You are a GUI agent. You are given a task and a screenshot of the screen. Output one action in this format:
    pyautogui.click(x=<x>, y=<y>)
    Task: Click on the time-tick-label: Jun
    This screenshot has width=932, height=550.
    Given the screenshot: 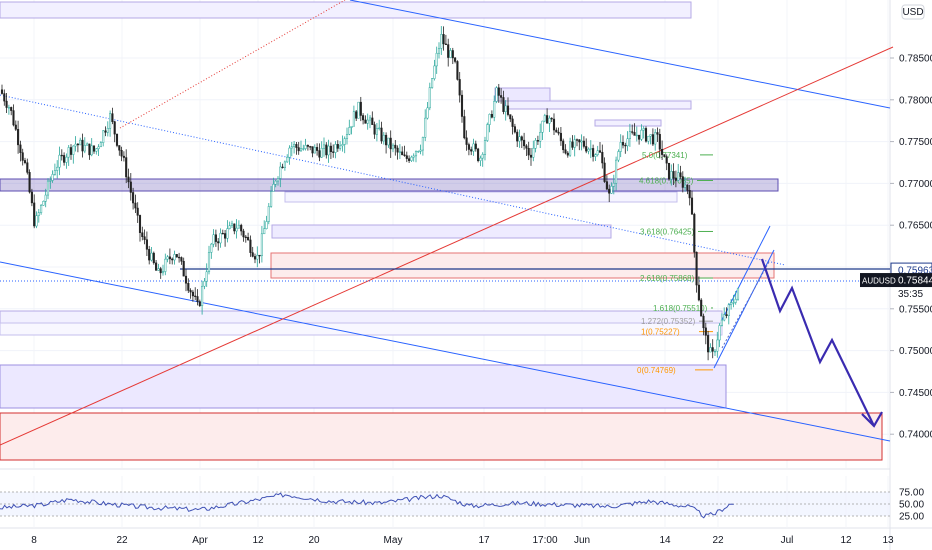 What is the action you would take?
    pyautogui.click(x=582, y=540)
    